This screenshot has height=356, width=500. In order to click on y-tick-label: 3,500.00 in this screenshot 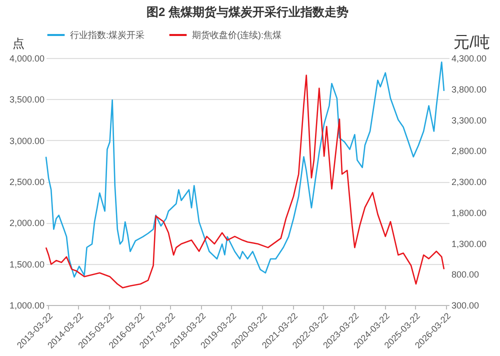, I will do `click(26, 99)`.